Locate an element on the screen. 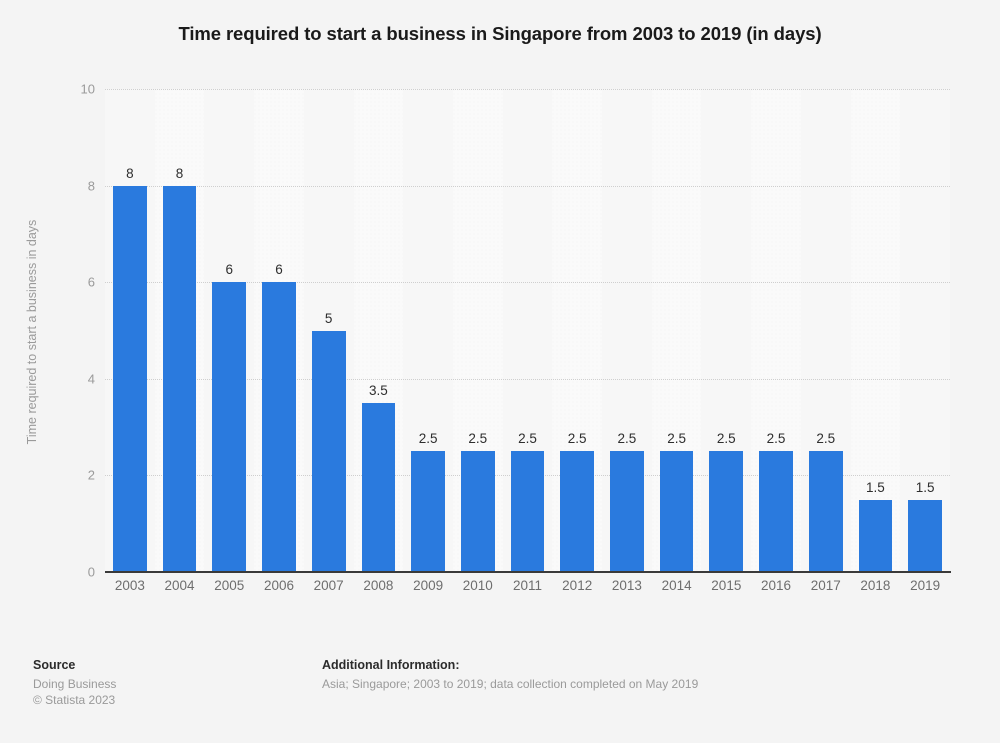 The image size is (1000, 743). x-axis-tick-label: 2017 is located at coordinates (825, 585).